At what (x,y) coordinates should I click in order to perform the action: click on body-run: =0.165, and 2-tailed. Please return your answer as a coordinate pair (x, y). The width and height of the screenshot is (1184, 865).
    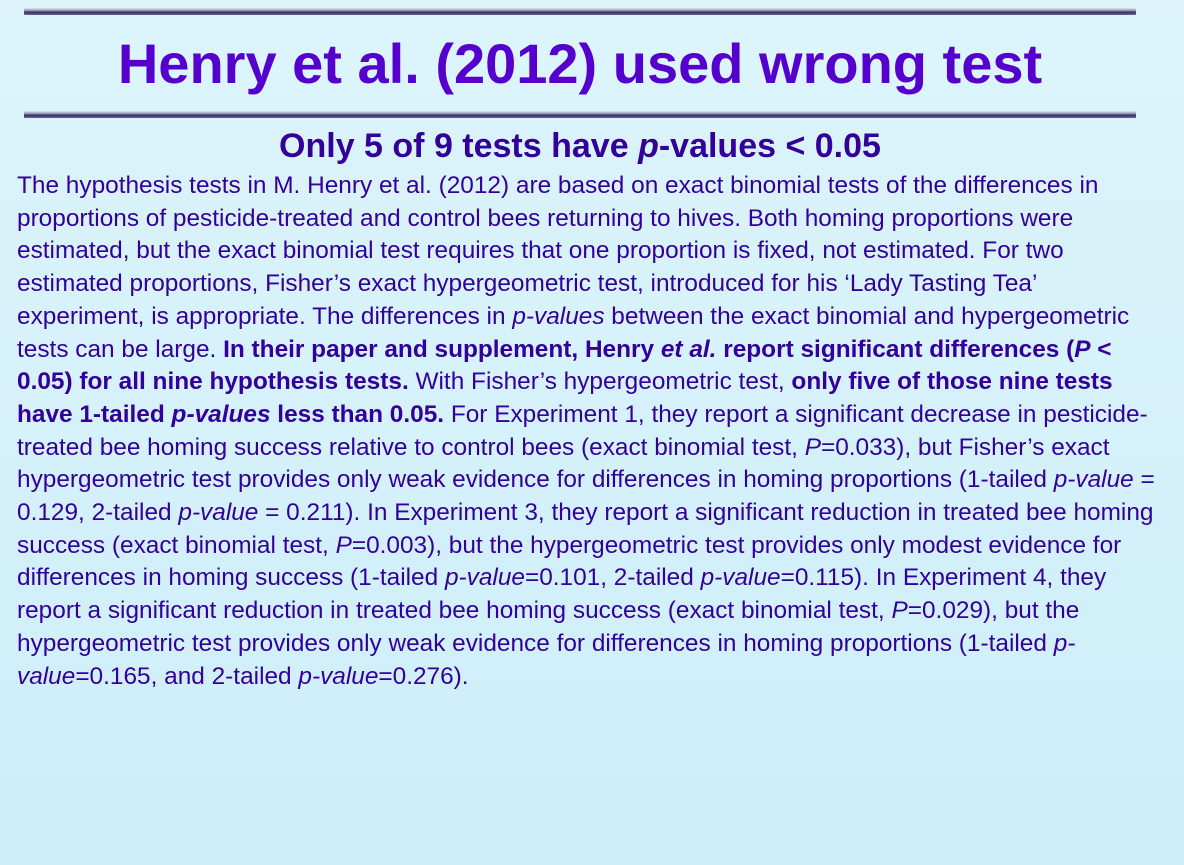
    Looking at the image, I should click on (187, 676).